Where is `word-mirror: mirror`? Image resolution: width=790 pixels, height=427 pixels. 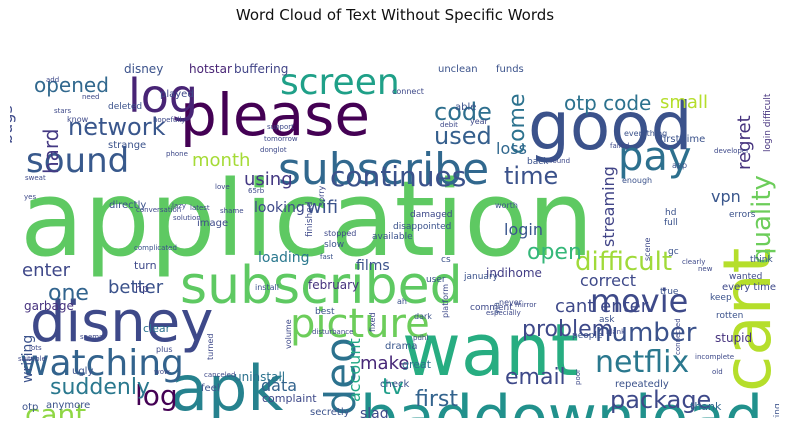
word-mirror: mirror is located at coordinates (526, 305).